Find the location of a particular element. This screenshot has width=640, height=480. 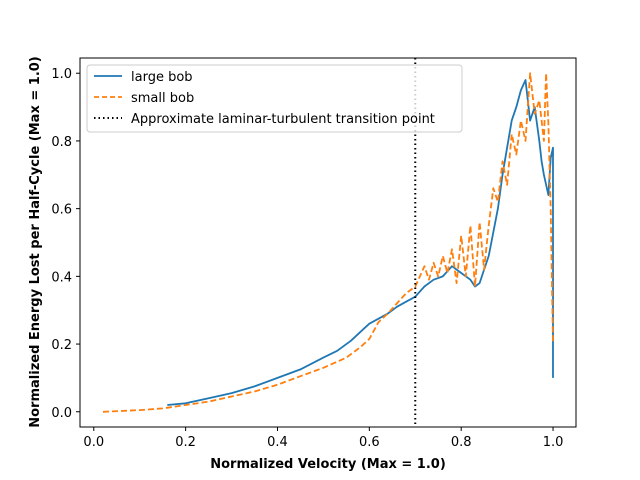

x-tick-label: 0.8 is located at coordinates (461, 442).